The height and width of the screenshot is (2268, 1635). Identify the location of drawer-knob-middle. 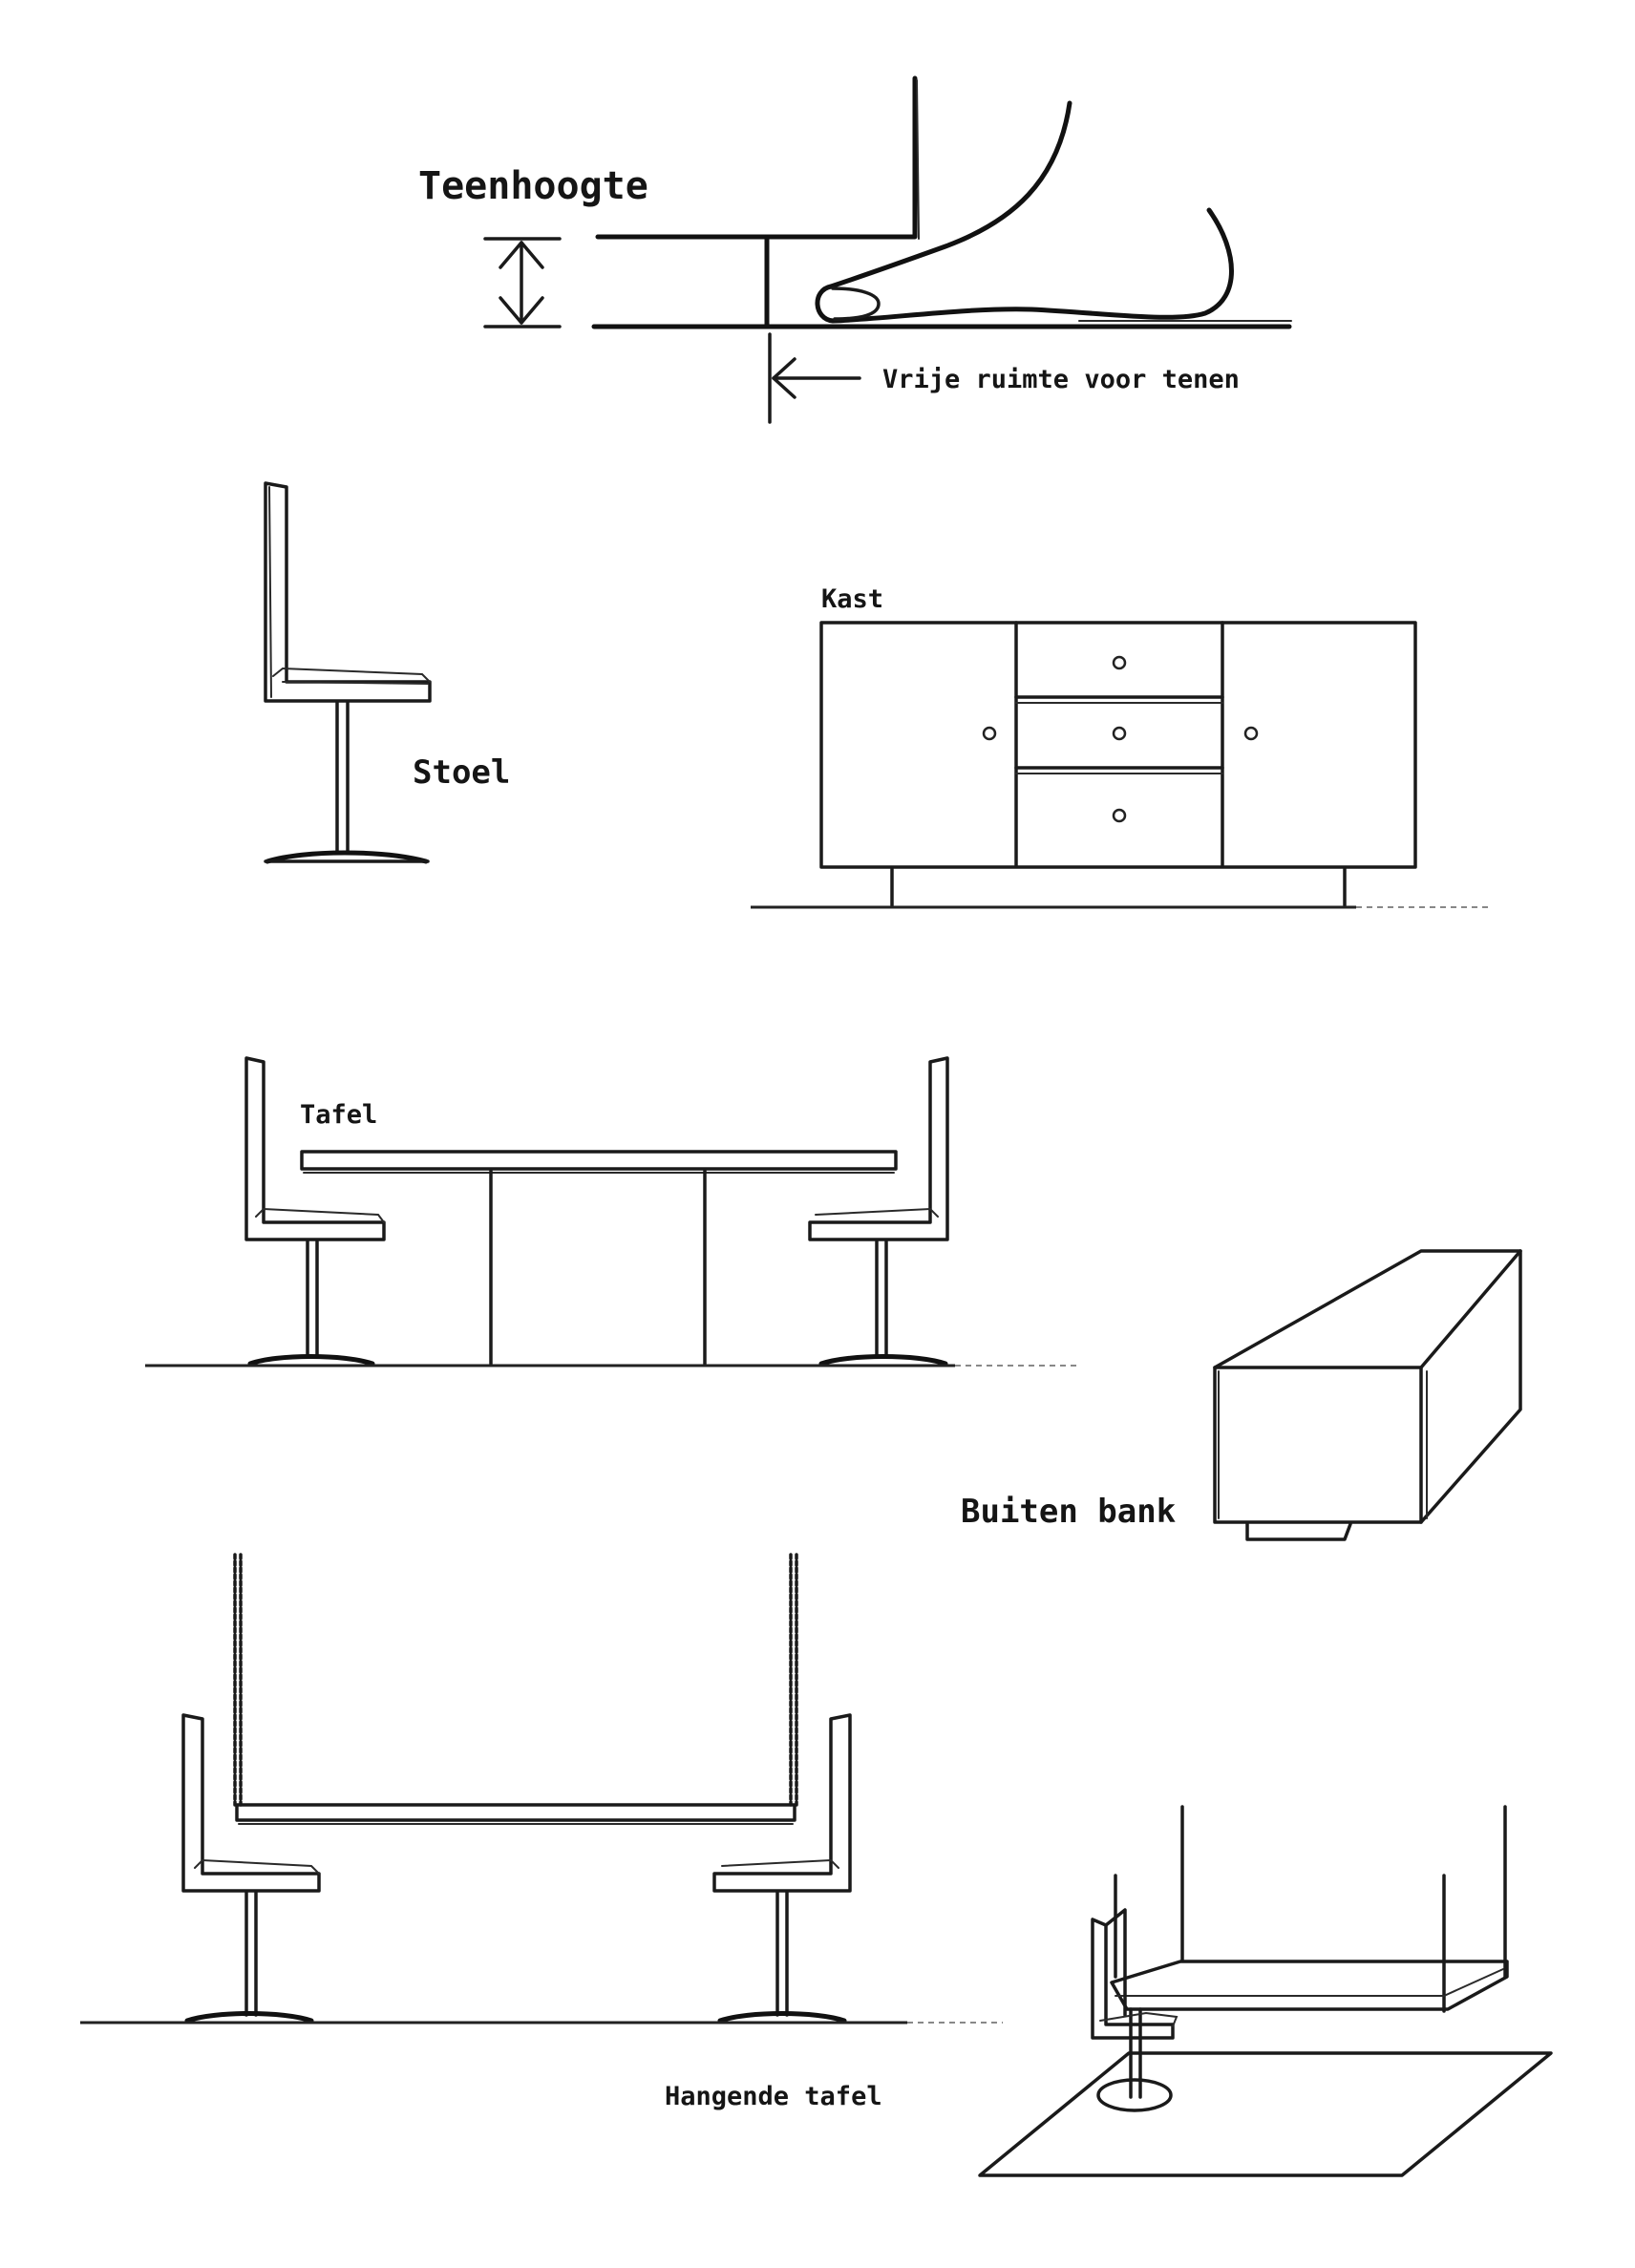
(1119, 733).